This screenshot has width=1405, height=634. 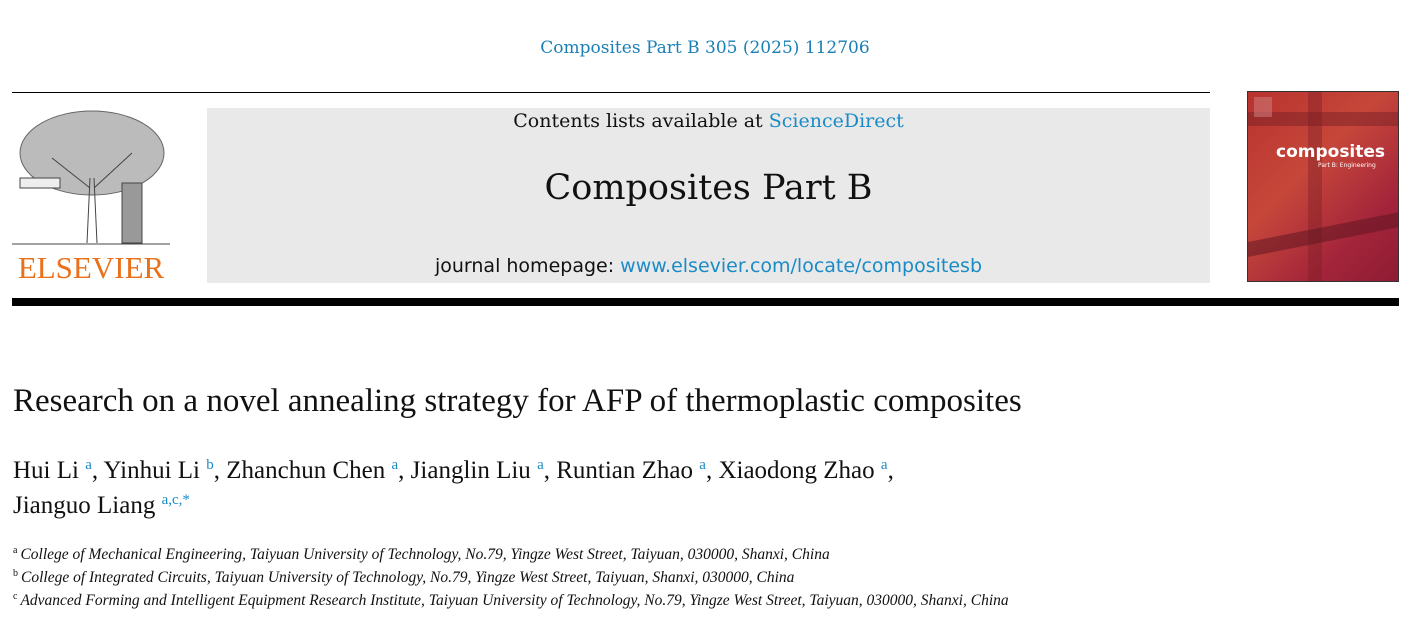 What do you see at coordinates (1347, 165) in the screenshot?
I see `cover-subtitle: Part B: Engineering` at bounding box center [1347, 165].